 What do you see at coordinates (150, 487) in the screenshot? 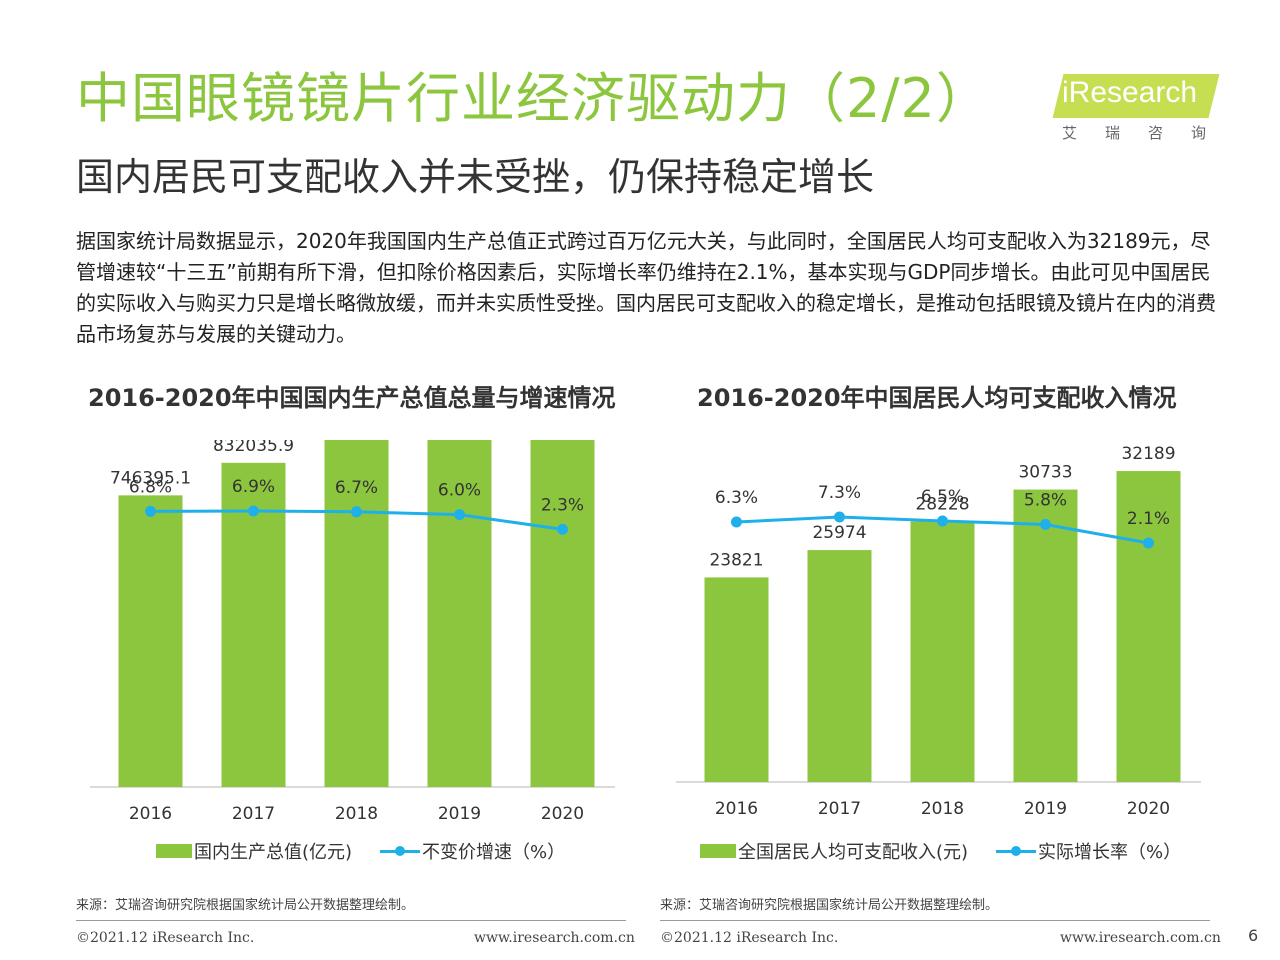
I see `rate-label: 6.8%` at bounding box center [150, 487].